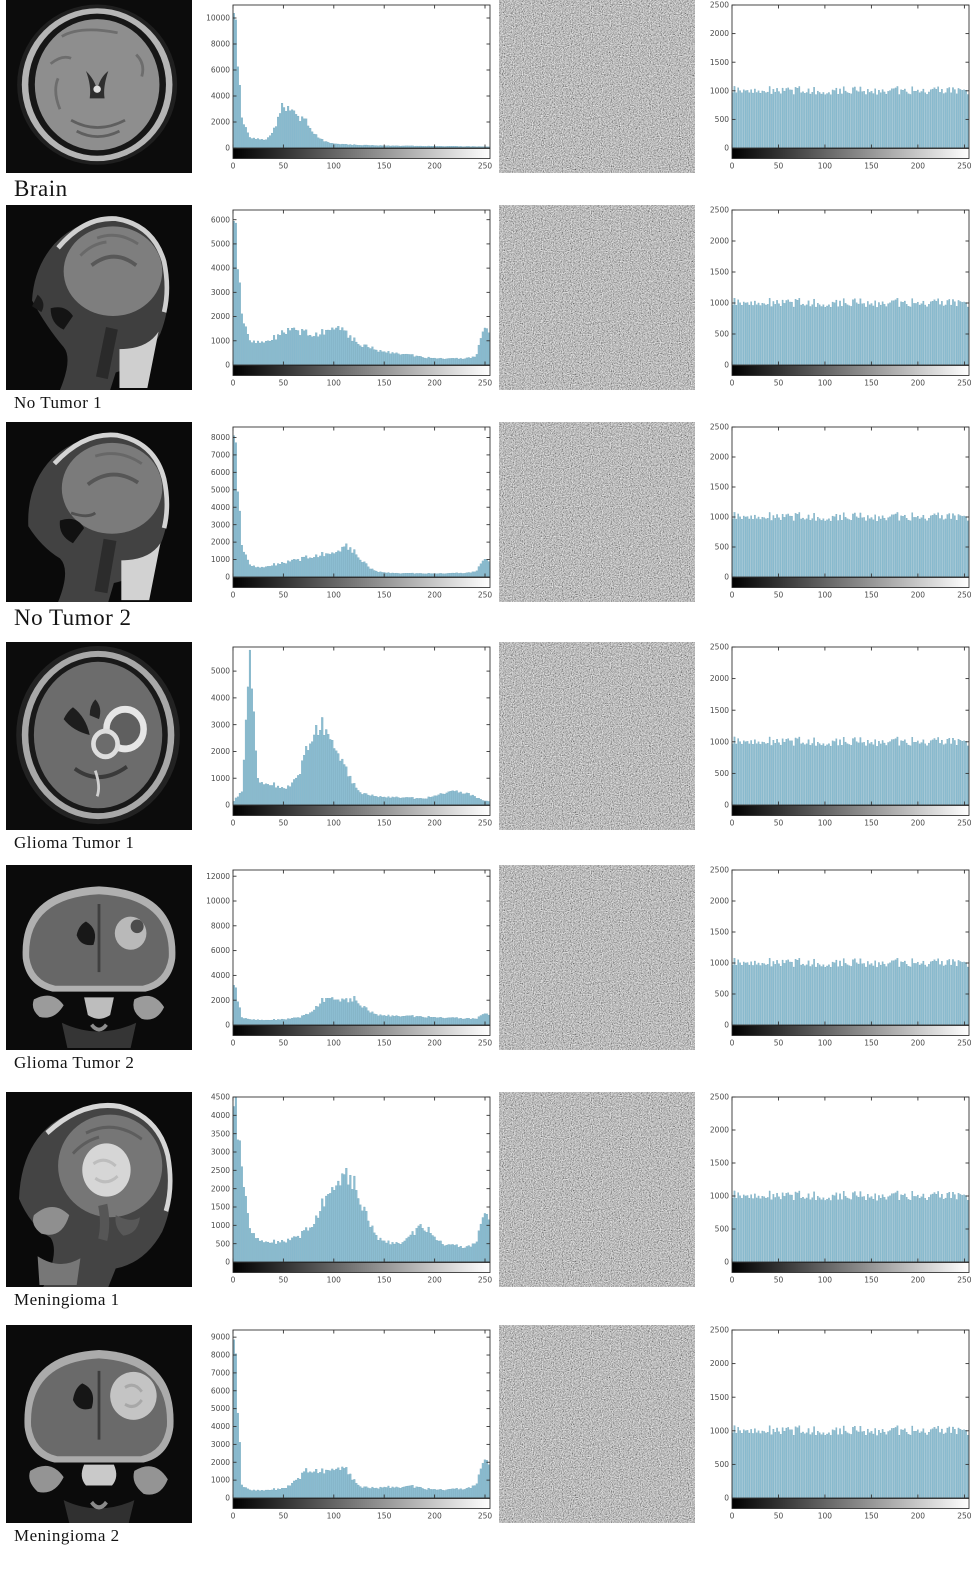 The width and height of the screenshot is (974, 1569). Describe the element at coordinates (347, 86) in the screenshot. I see `brain-original-histogram: 0 2000 4000 6000 8000 10000 0 50 100 150 200 250` at that location.